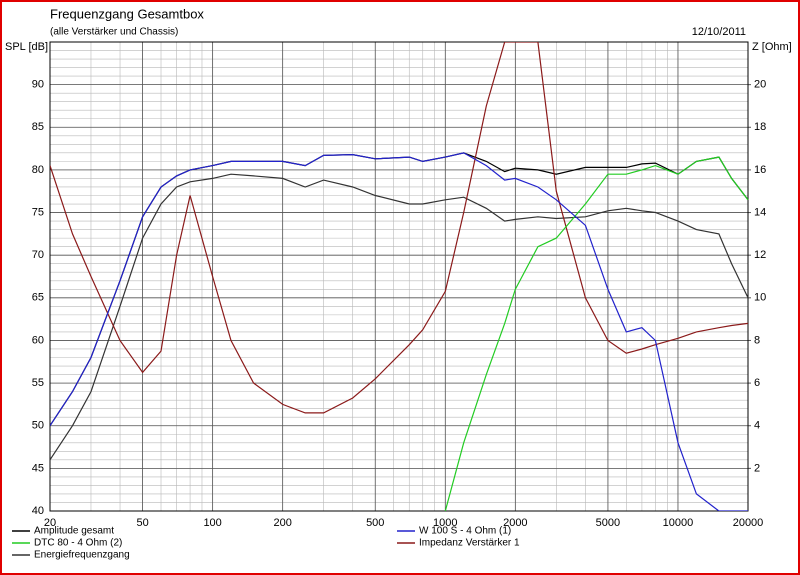  What do you see at coordinates (82, 555) in the screenshot?
I see `legend-label: Energiefrequenzgang` at bounding box center [82, 555].